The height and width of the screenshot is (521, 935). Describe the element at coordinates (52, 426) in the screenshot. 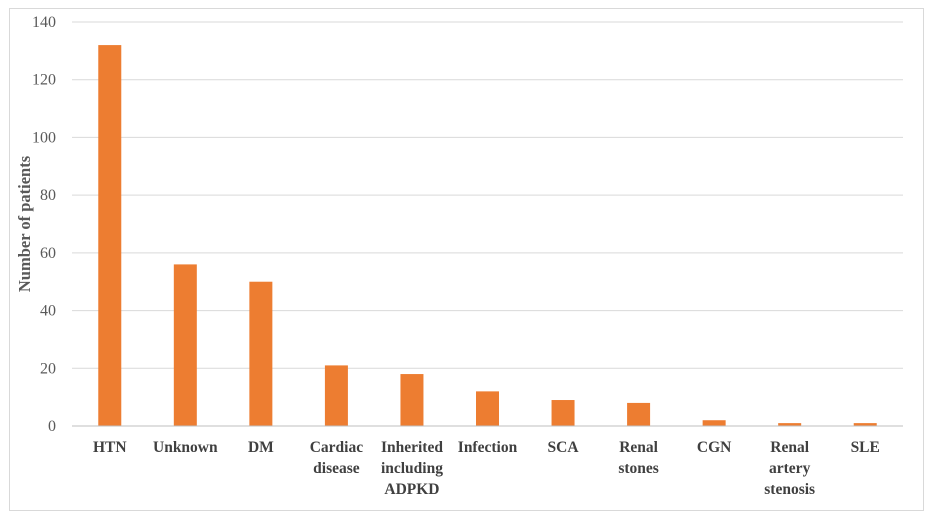

I see `y-tick-label: 0` at that location.